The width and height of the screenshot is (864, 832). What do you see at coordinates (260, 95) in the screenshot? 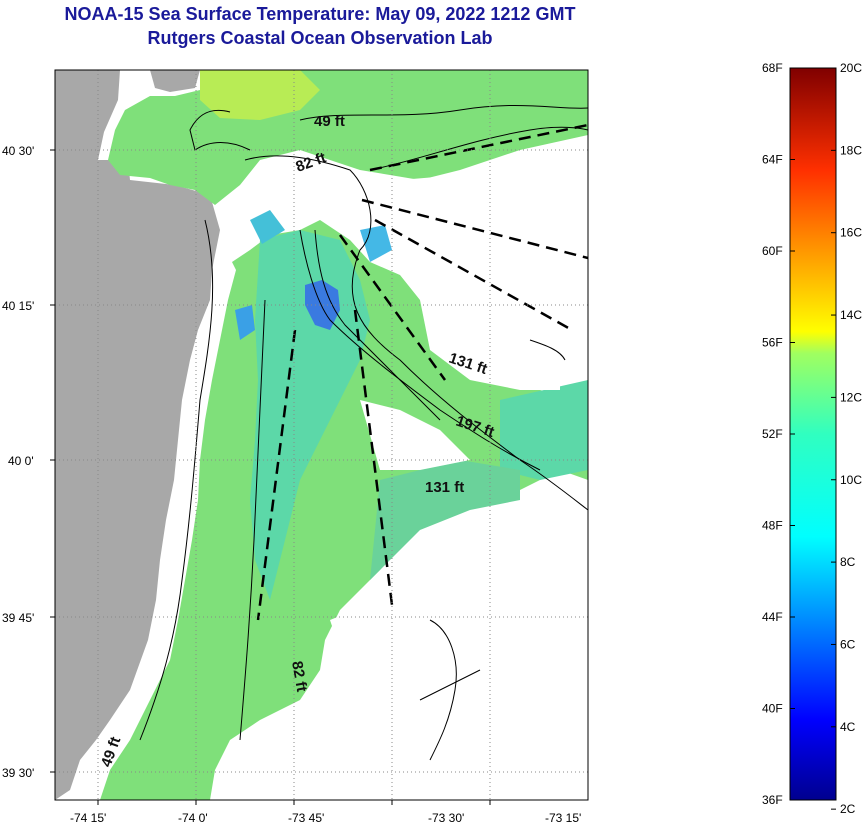
I see `sst-field-warm-north` at bounding box center [260, 95].